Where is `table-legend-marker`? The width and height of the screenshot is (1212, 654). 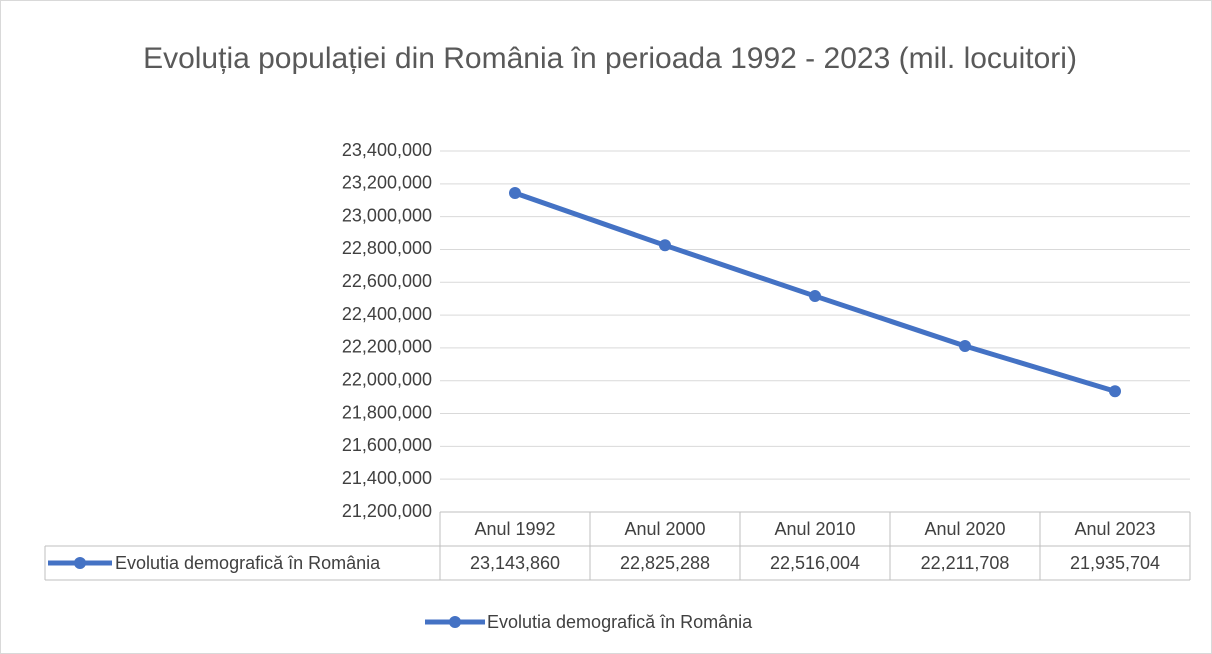
table-legend-marker is located at coordinates (80, 563).